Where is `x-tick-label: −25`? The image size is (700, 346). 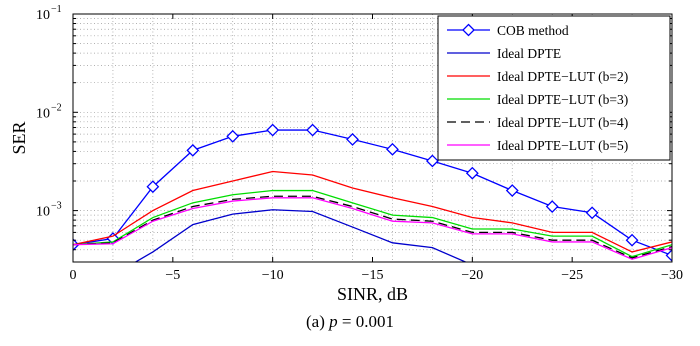
x-tick-label: −25 is located at coordinates (572, 275).